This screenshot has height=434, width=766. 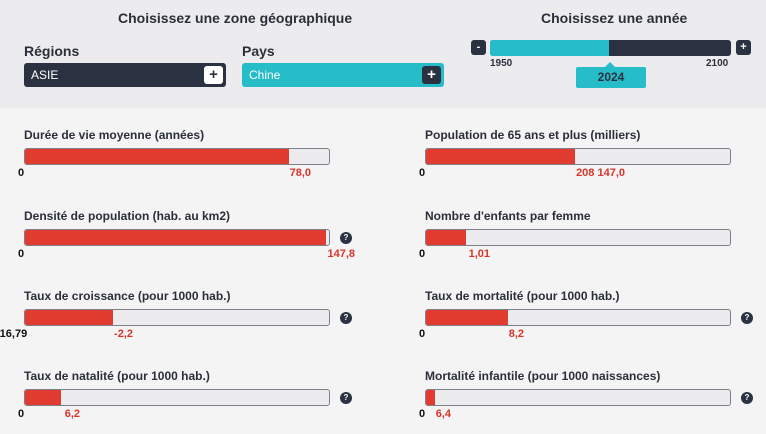 What do you see at coordinates (743, 47) in the screenshot?
I see `year-increment-button: +` at bounding box center [743, 47].